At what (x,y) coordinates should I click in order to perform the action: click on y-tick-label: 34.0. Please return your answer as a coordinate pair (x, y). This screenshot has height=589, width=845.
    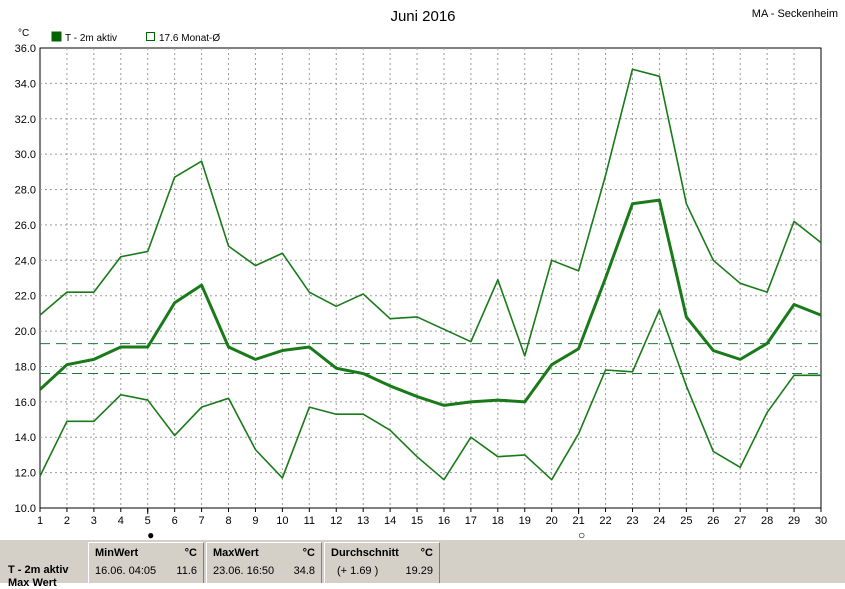
    Looking at the image, I should click on (25, 84).